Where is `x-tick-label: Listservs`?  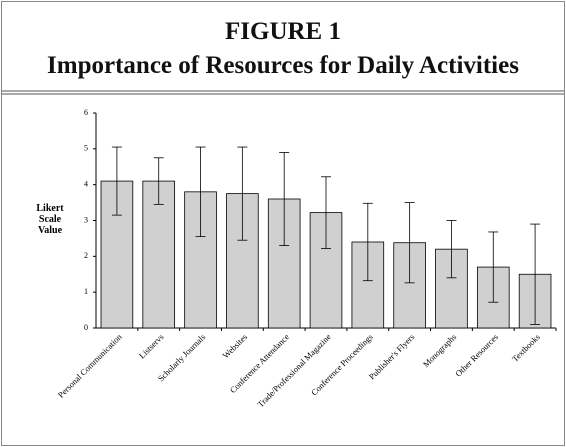
x-tick-label: Listservs is located at coordinates (151, 346).